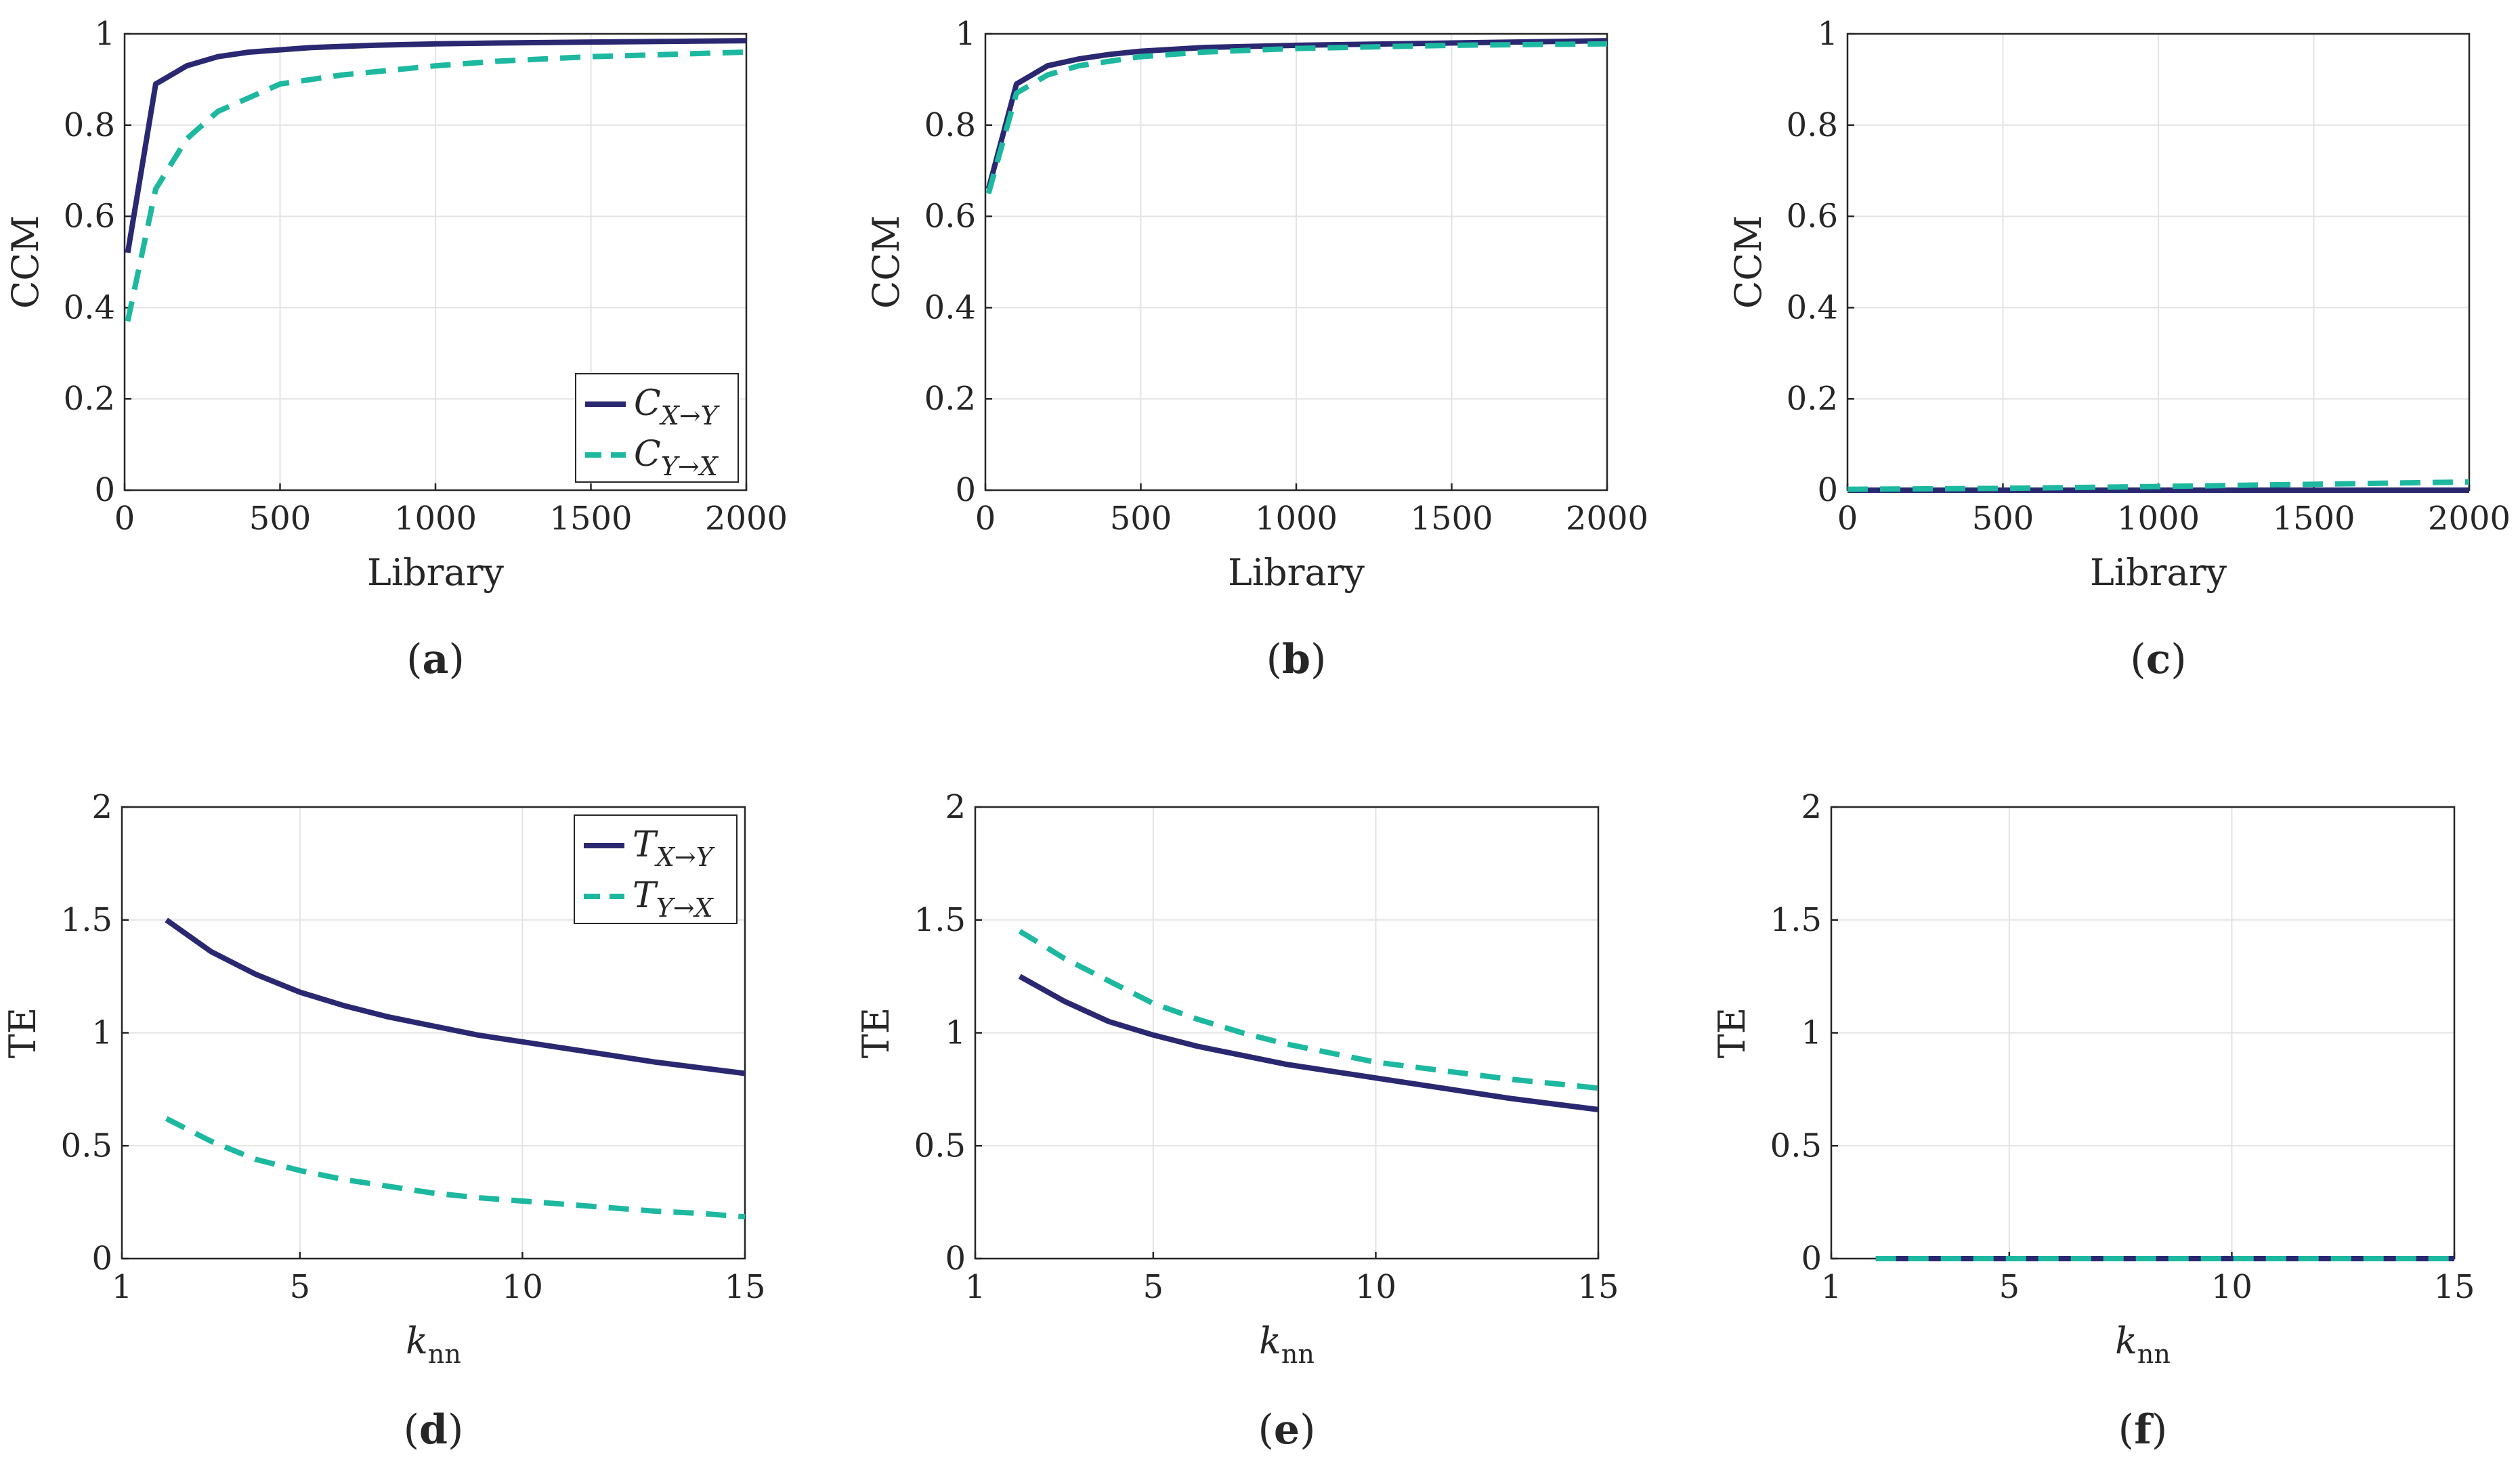 The width and height of the screenshot is (2520, 1459). I want to click on panel-label: (a), so click(436, 659).